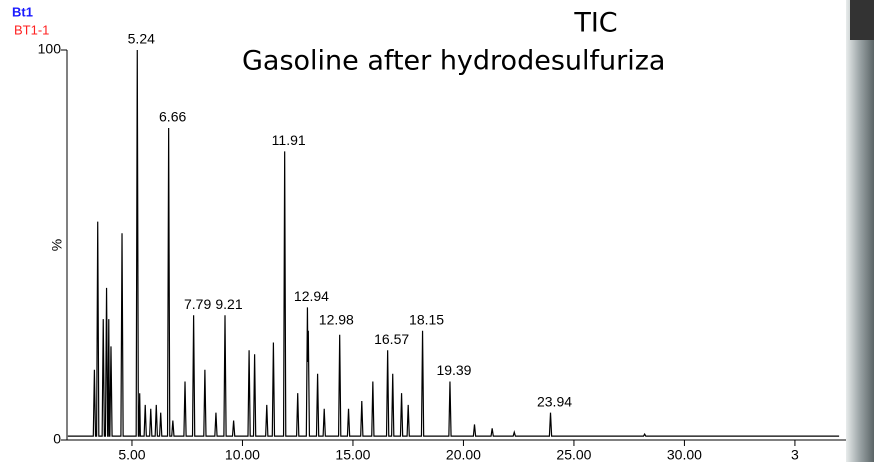  What do you see at coordinates (242, 454) in the screenshot?
I see `x-tick-label: 10.00` at bounding box center [242, 454].